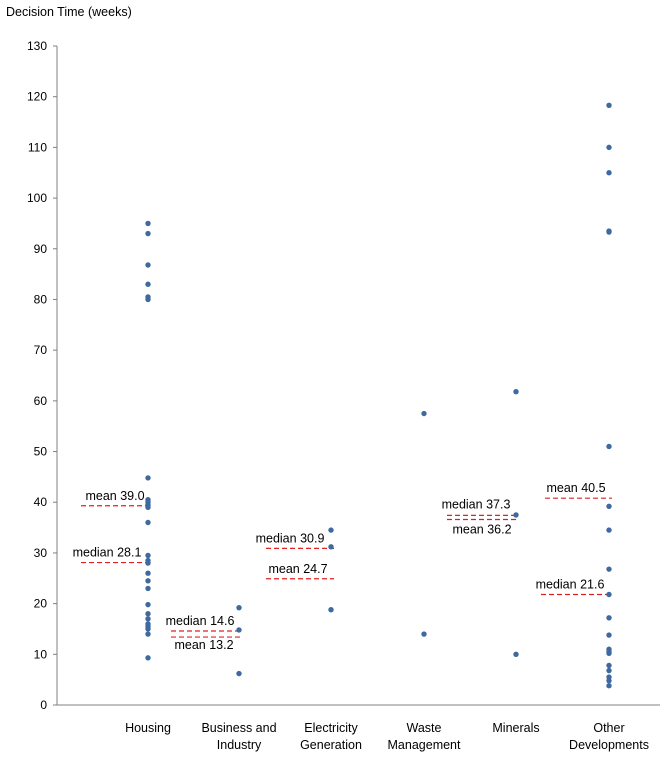 Image resolution: width=668 pixels, height=759 pixels. I want to click on x-category-label-line: Developments, so click(609, 745).